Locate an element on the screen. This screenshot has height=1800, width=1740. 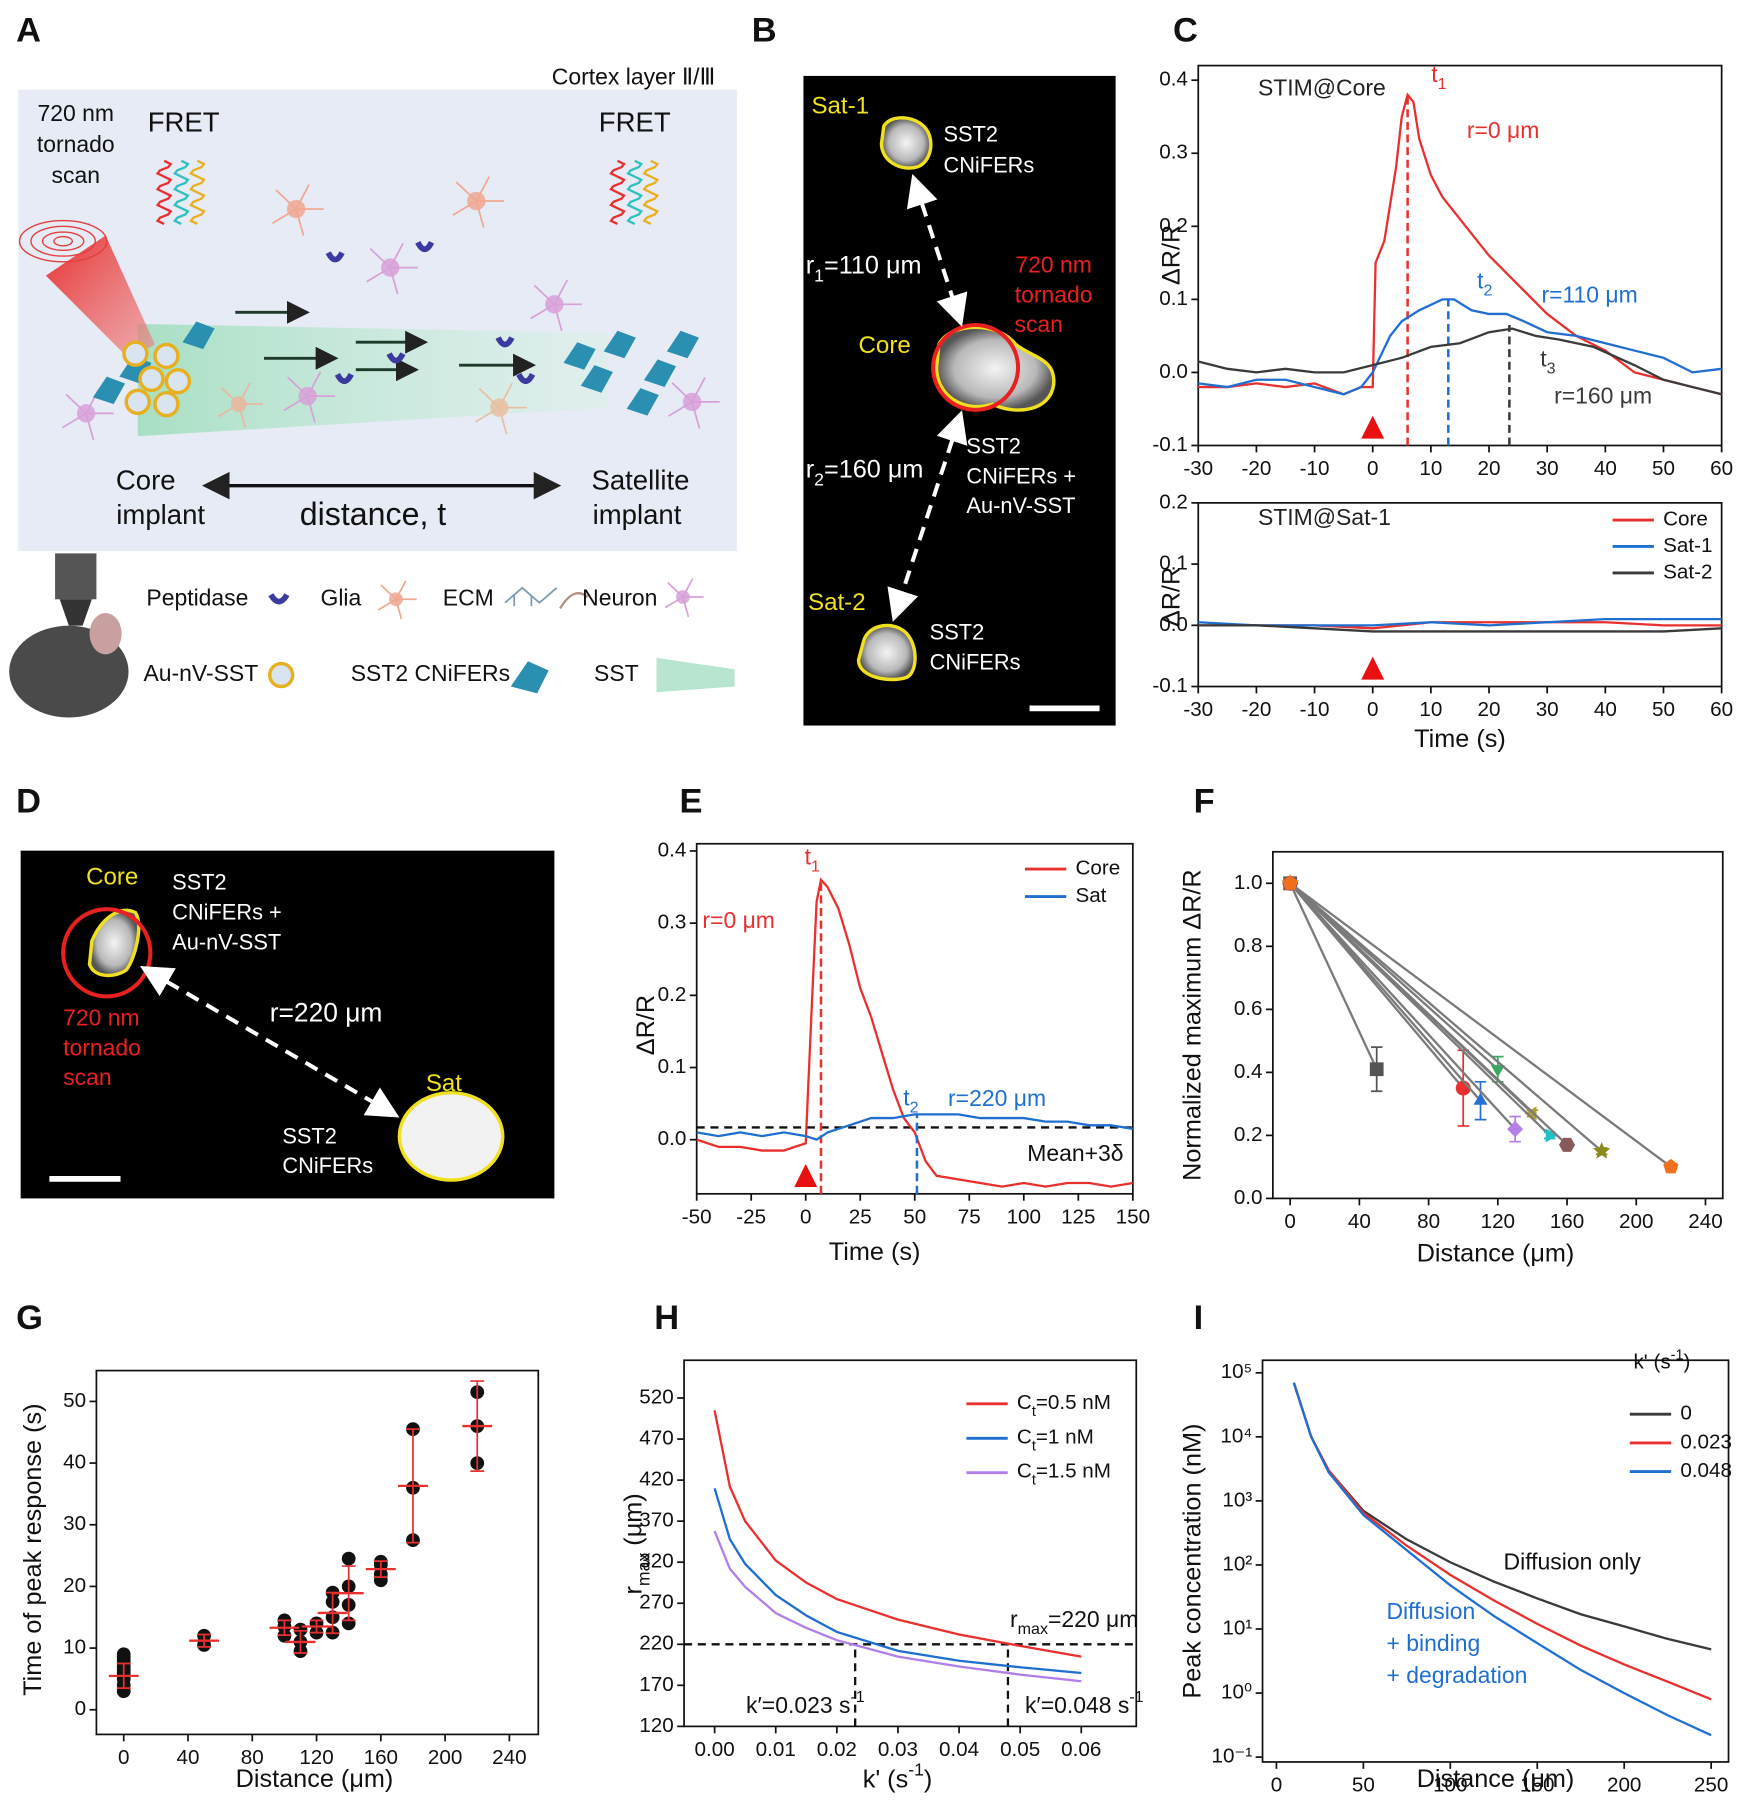
label: CNiFERs is located at coordinates (988, 164).